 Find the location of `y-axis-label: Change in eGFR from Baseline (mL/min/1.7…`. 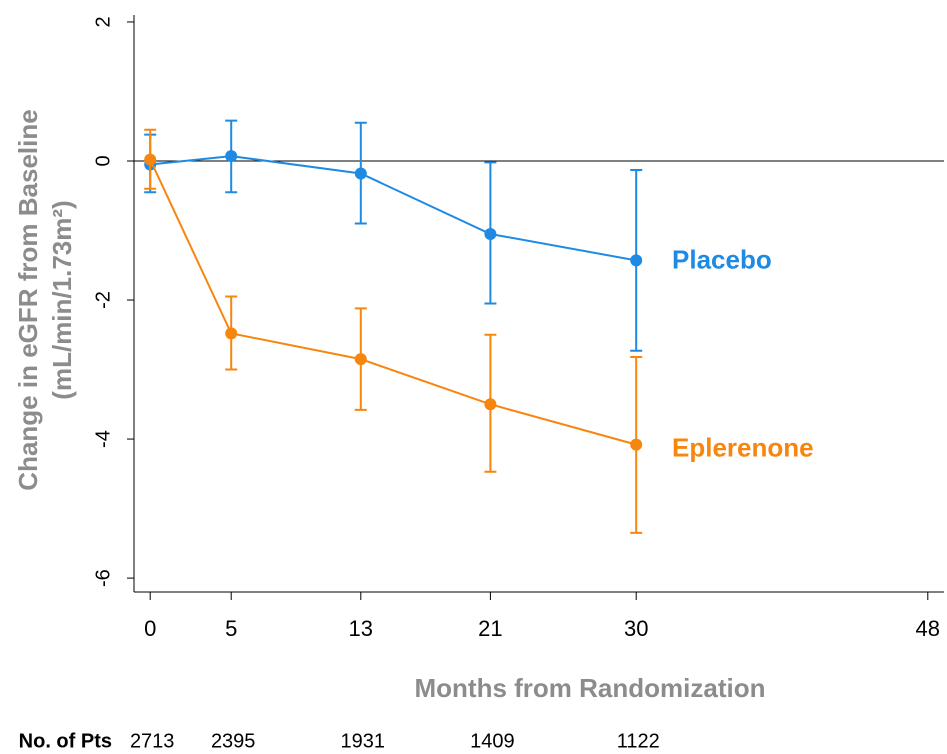

y-axis-label: Change in eGFR from Baseline (mL/min/1.7… is located at coordinates (45, 299).